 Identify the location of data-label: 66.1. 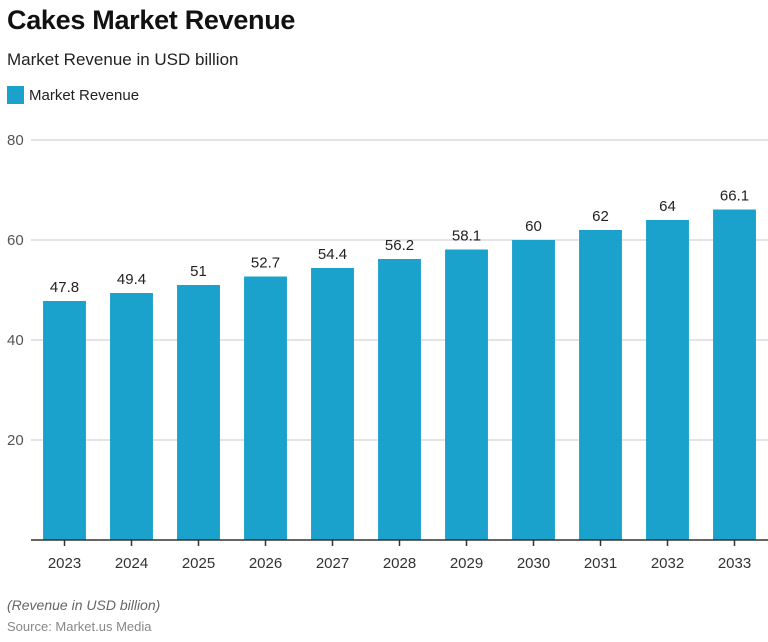
(734, 196).